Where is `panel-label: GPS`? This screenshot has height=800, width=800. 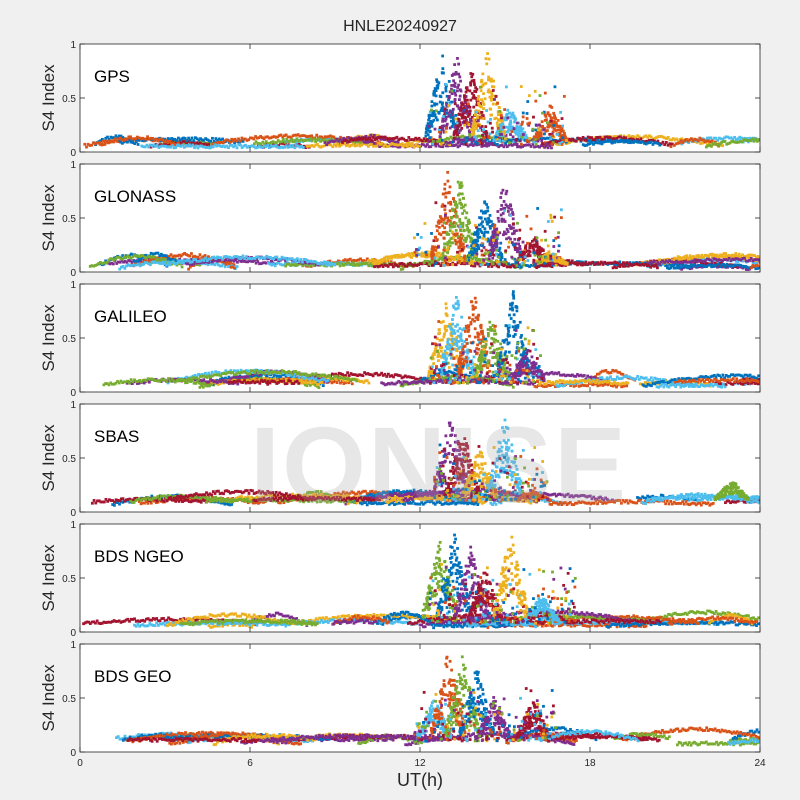
panel-label: GPS is located at coordinates (112, 76).